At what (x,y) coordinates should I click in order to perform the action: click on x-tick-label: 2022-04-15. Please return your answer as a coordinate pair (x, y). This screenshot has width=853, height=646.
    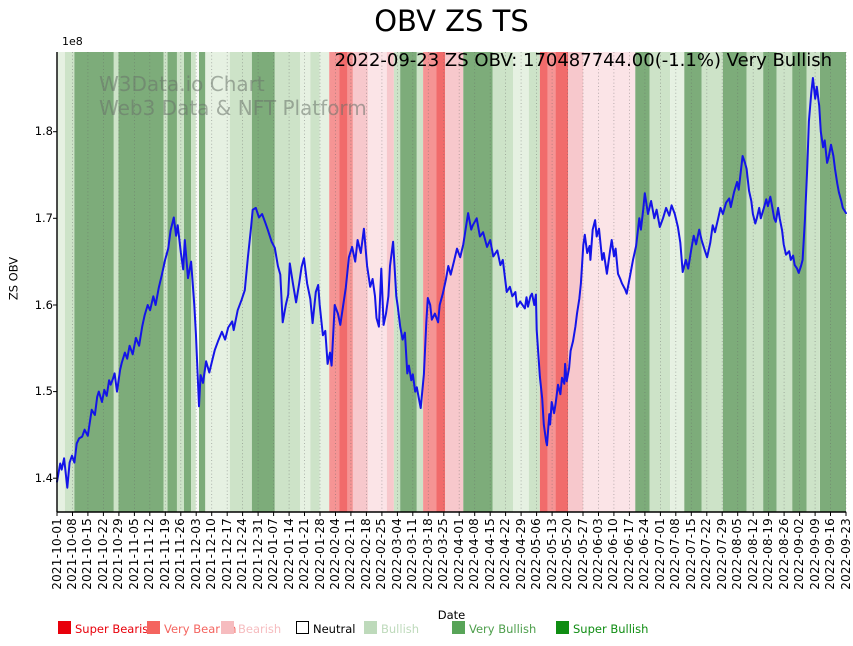
    Looking at the image, I should click on (489, 554).